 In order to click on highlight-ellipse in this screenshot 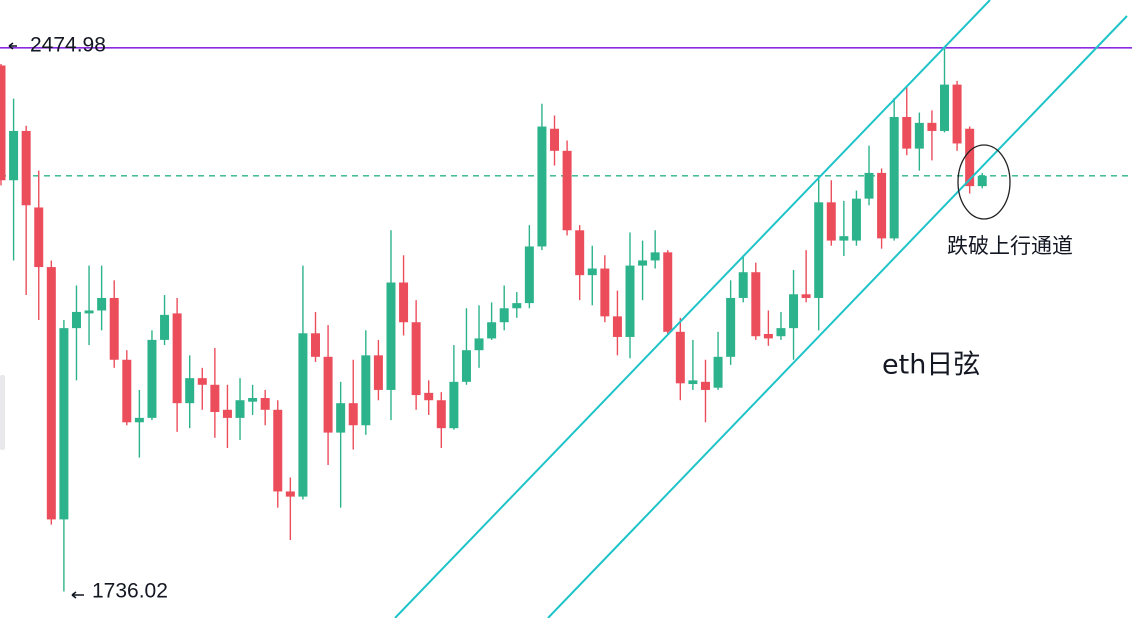, I will do `click(984, 182)`.